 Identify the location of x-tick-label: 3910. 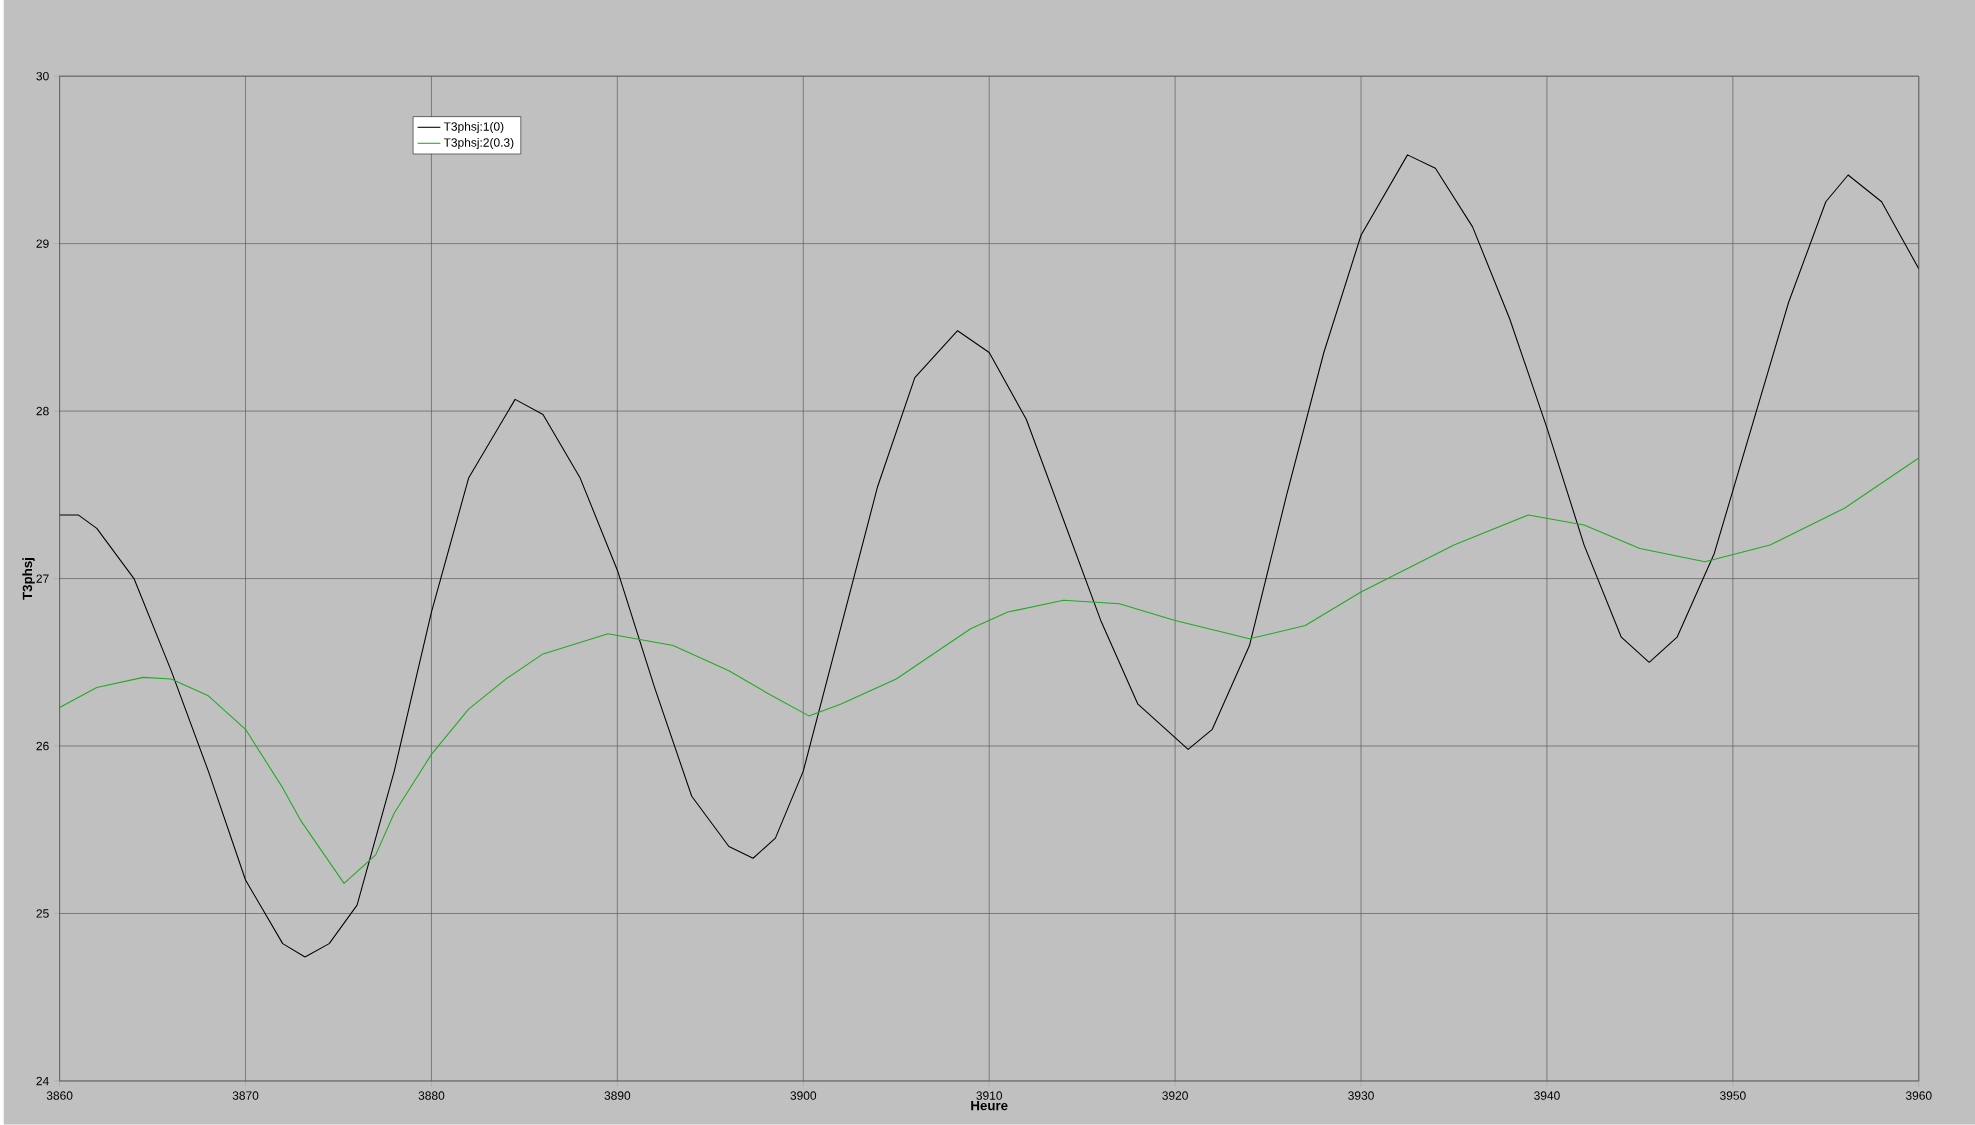
(989, 1095).